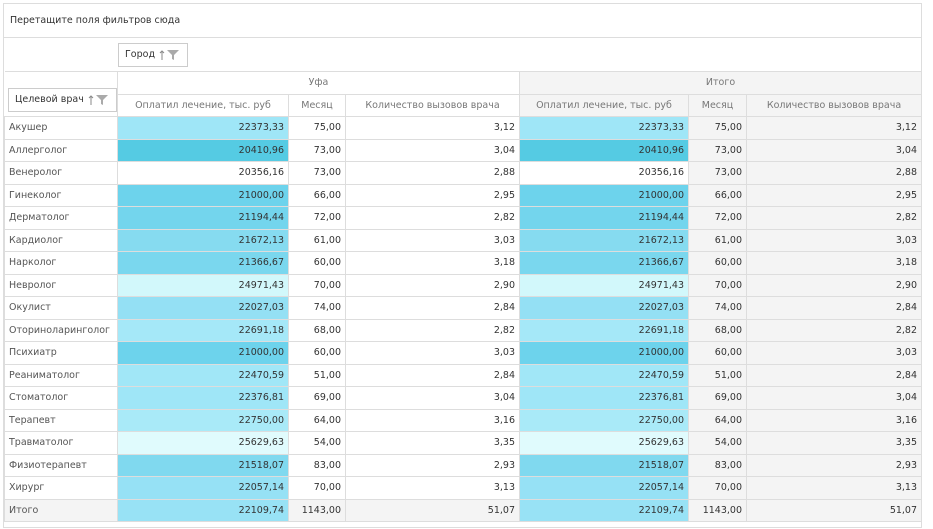 The height and width of the screenshot is (529, 933). Describe the element at coordinates (718, 218) in the screenshot. I see `cell: 72,00` at that location.